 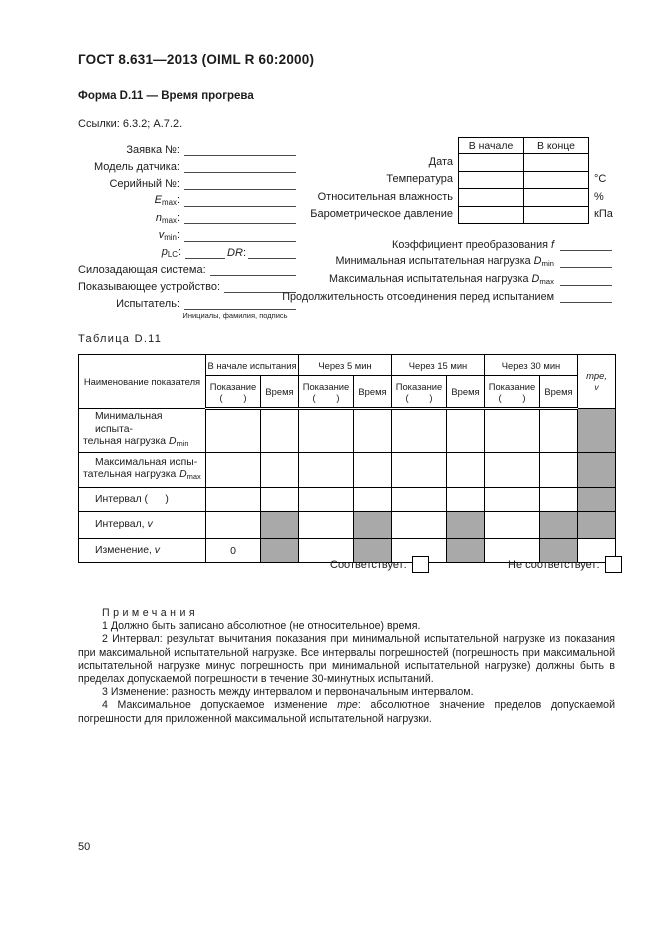 I want to click on label-text: Минимальная испытательная нагрузка, so click(x=434, y=261).